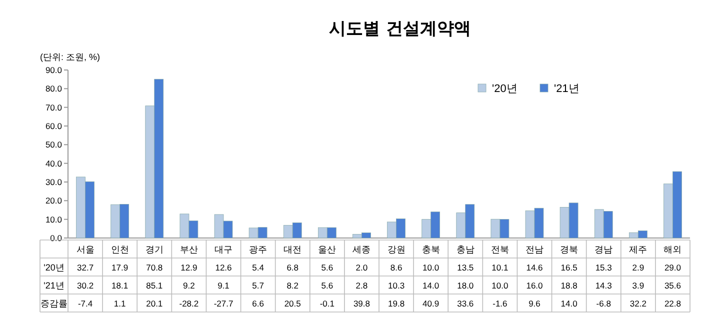 Image resolution: width=710 pixels, height=324 pixels. What do you see at coordinates (120, 267) in the screenshot?
I see `data-label: 17.9` at bounding box center [120, 267].